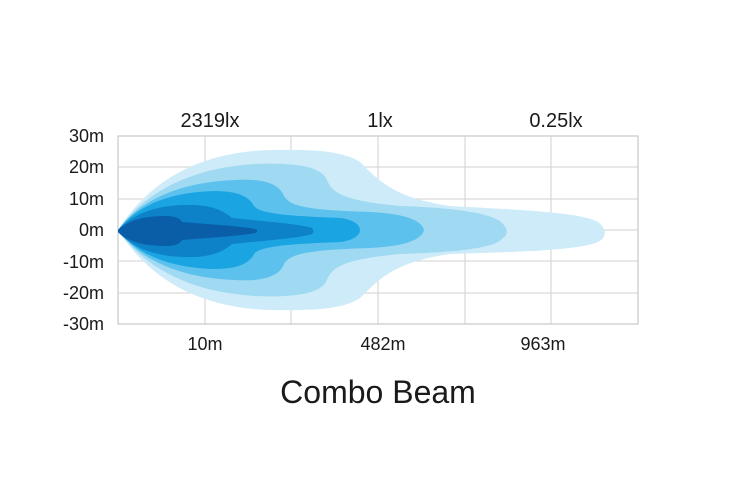 The width and height of the screenshot is (745, 480). What do you see at coordinates (210, 121) in the screenshot?
I see `lux-label: 2319lx` at bounding box center [210, 121].